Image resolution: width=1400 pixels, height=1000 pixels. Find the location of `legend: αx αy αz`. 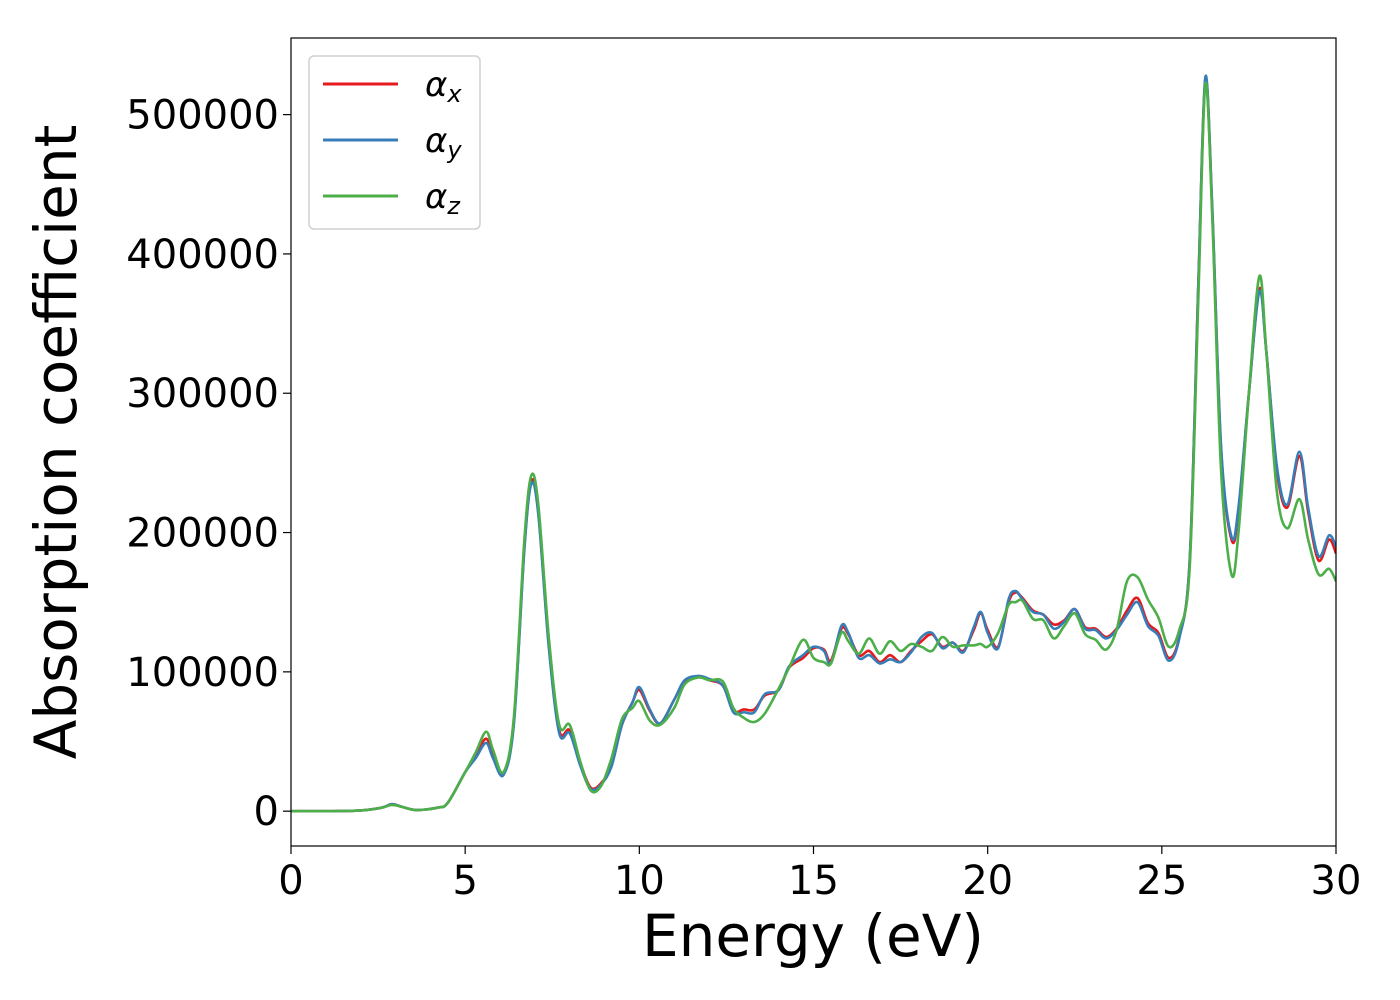

legend: αx αy αz is located at coordinates (394, 142).